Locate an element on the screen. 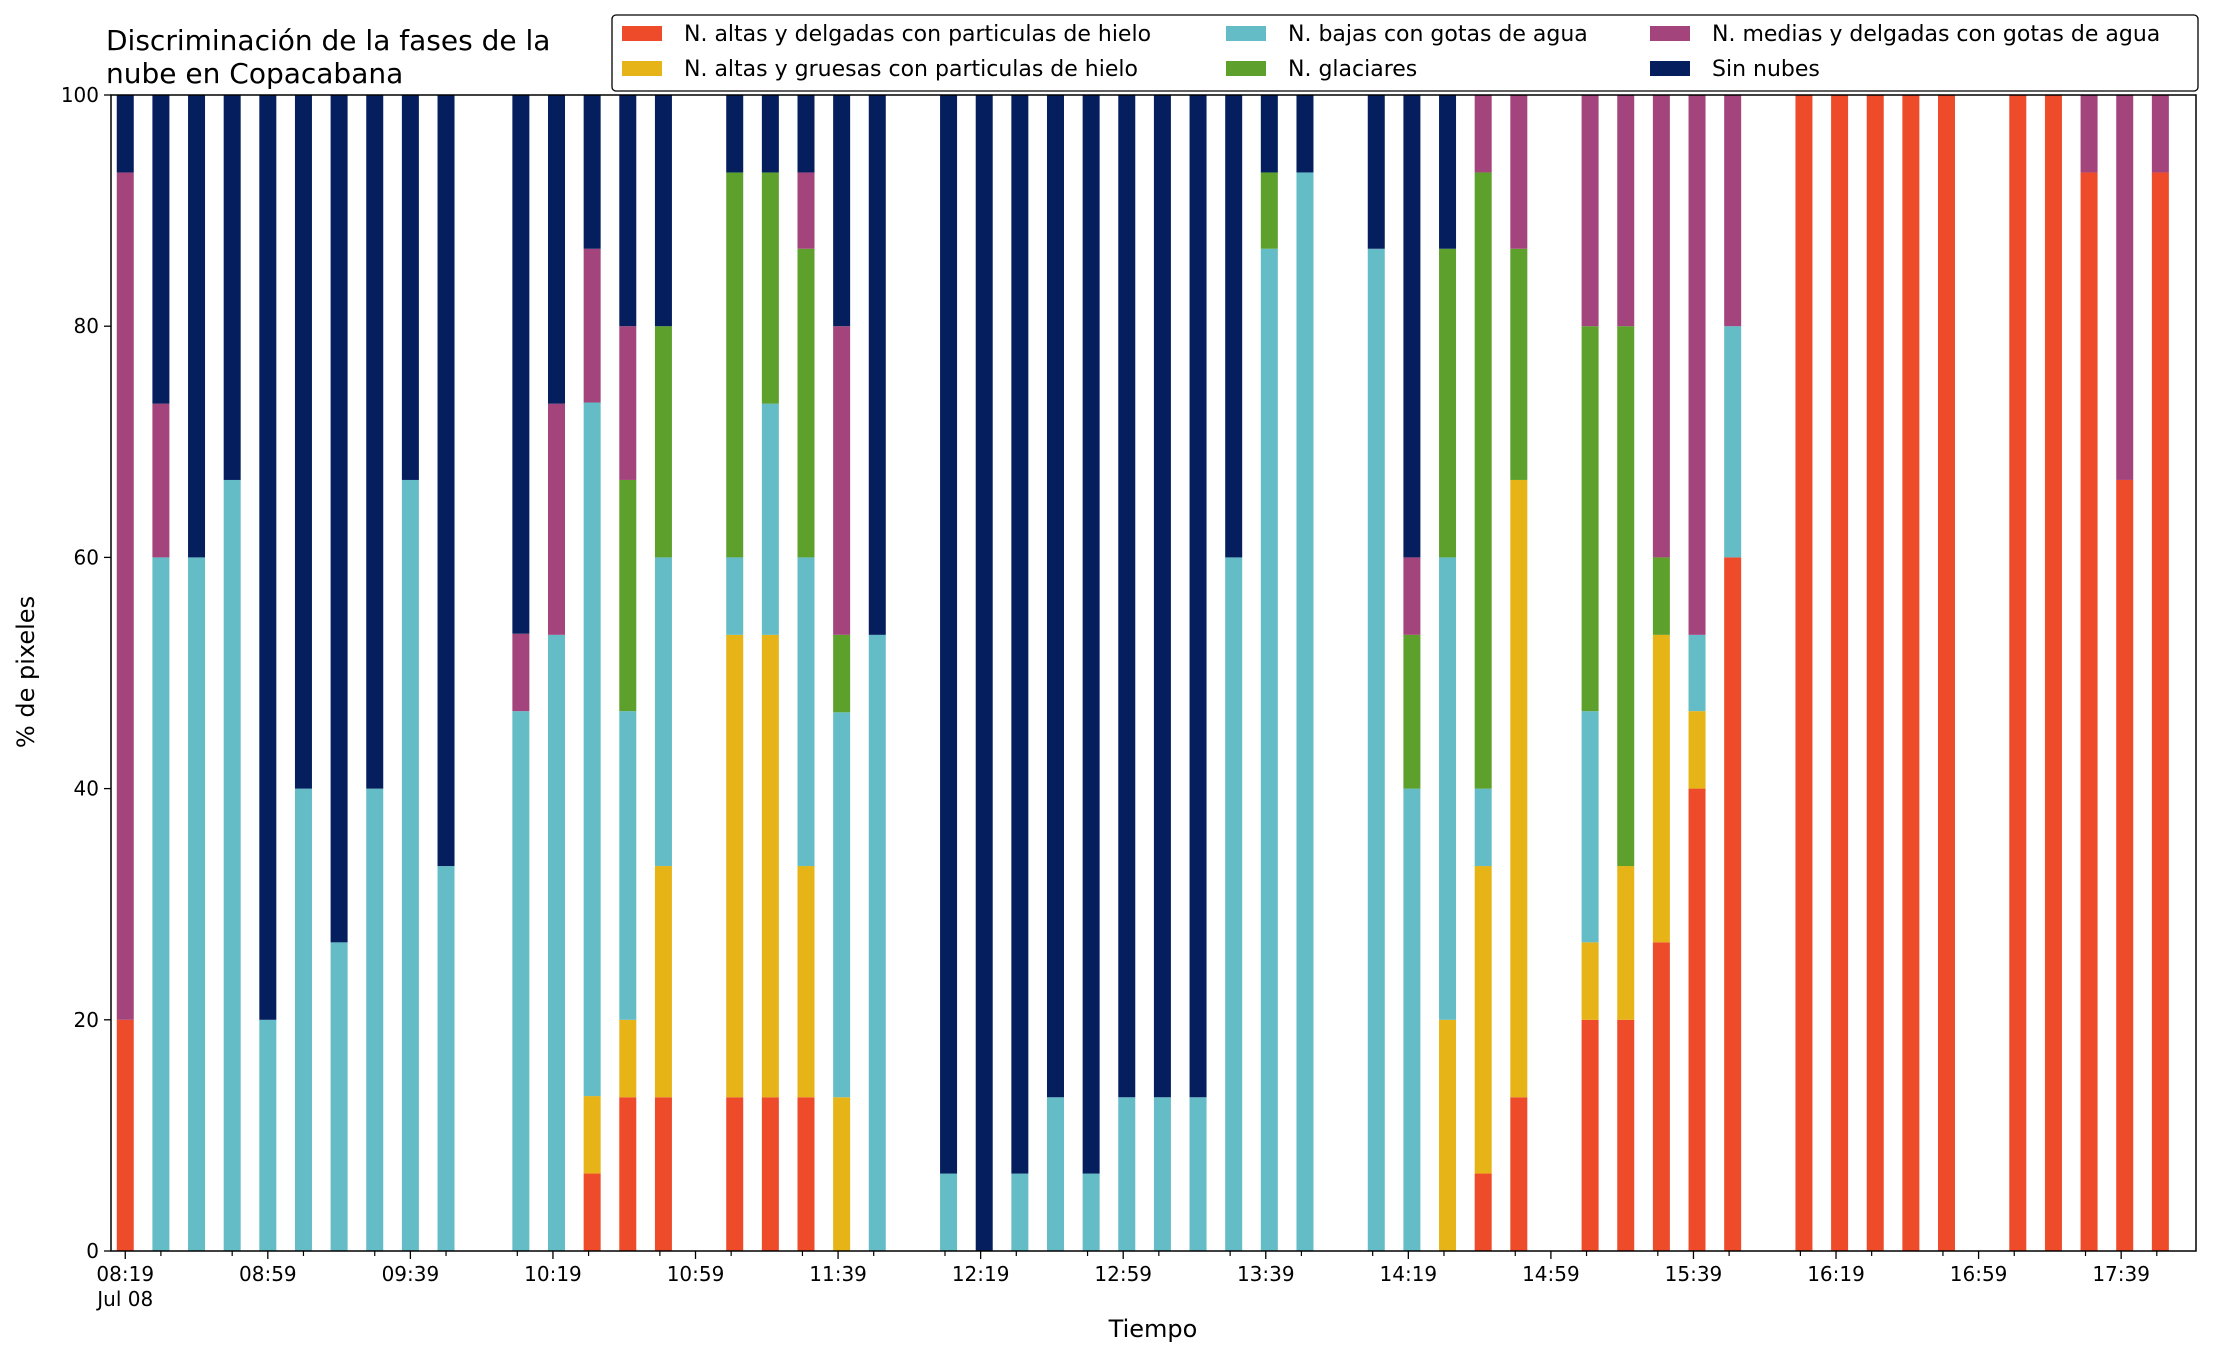  chart-title-line-1: Discriminación de la fases de la is located at coordinates (328, 40).